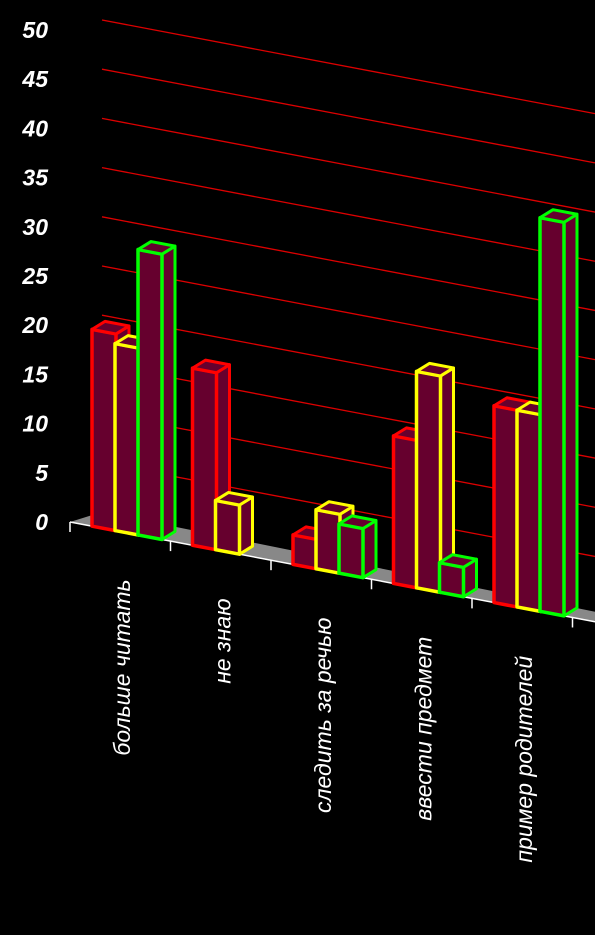 This screenshot has width=595, height=935. Describe the element at coordinates (122, 667) in the screenshot. I see `x-tick-label: больше читать` at that location.